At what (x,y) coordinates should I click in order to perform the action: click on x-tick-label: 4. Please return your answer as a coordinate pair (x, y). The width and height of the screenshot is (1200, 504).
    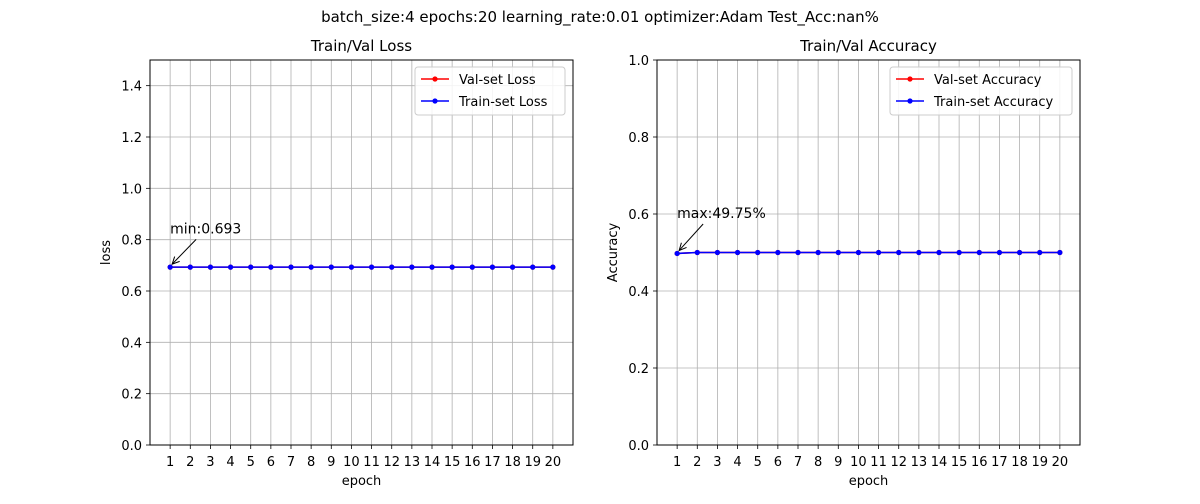
    Looking at the image, I should click on (230, 462).